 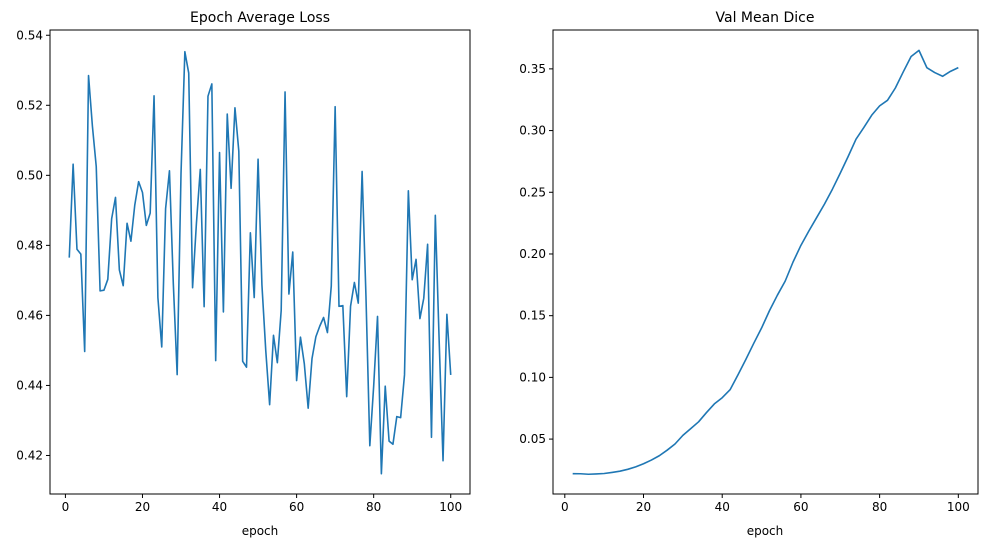 I want to click on chart-title: Epoch Average Loss, so click(x=260, y=18).